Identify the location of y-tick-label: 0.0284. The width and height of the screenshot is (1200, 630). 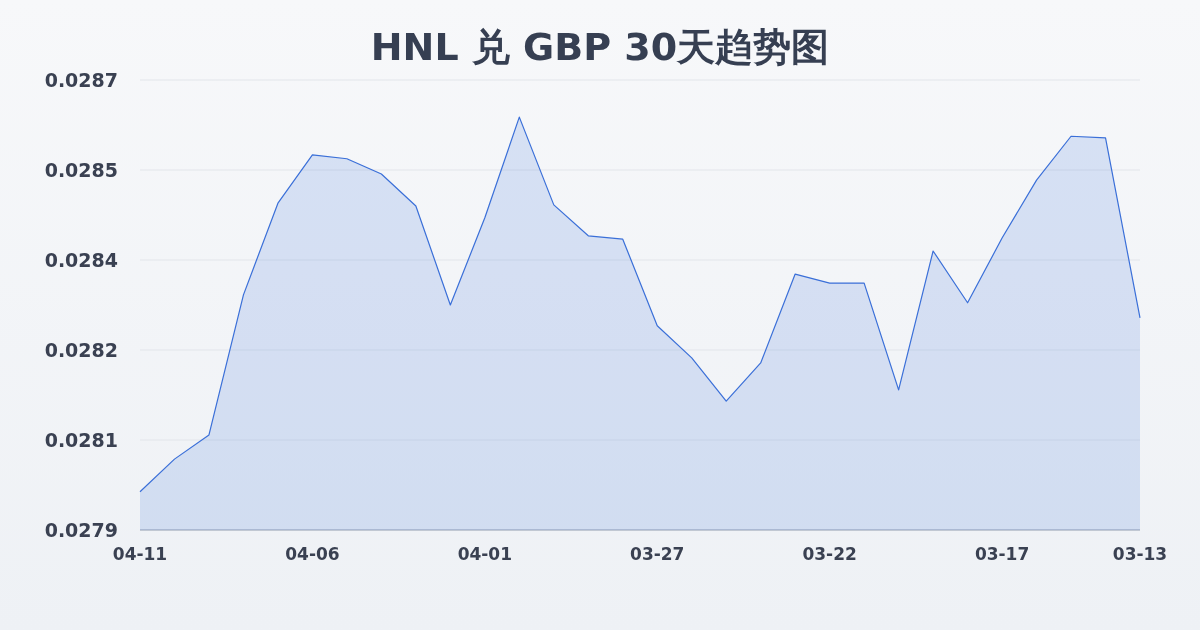
(81, 260).